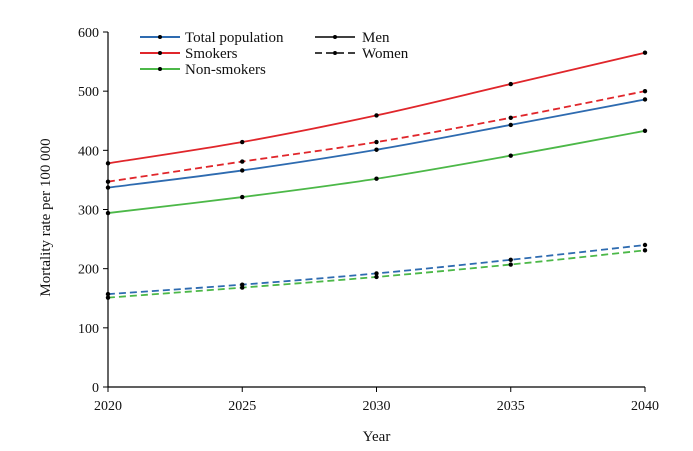  What do you see at coordinates (645, 406) in the screenshot?
I see `x-tick-label-2040: 2040` at bounding box center [645, 406].